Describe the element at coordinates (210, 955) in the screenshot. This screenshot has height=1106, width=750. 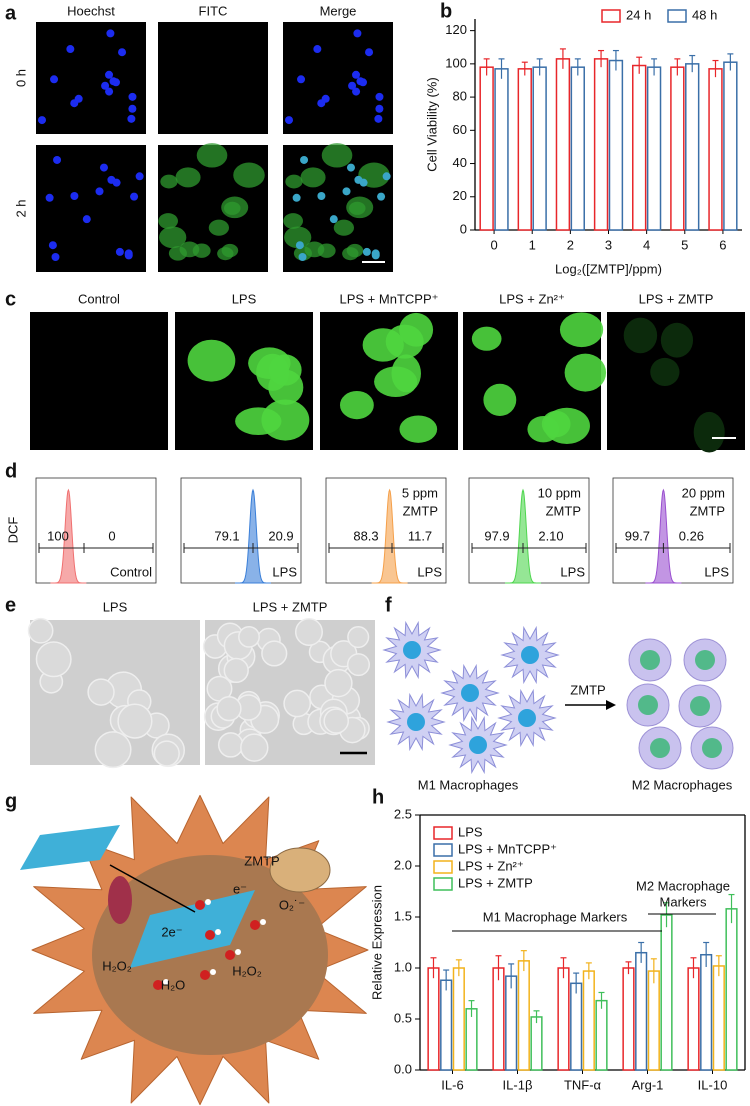
I see `cytoplasm` at that location.